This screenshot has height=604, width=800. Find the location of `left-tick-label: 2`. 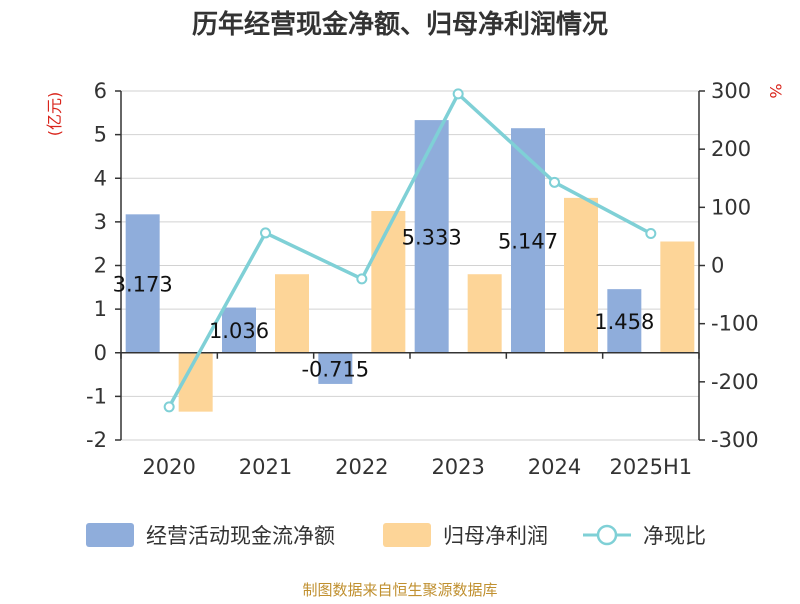

left-tick-label: 2 is located at coordinates (100, 266).